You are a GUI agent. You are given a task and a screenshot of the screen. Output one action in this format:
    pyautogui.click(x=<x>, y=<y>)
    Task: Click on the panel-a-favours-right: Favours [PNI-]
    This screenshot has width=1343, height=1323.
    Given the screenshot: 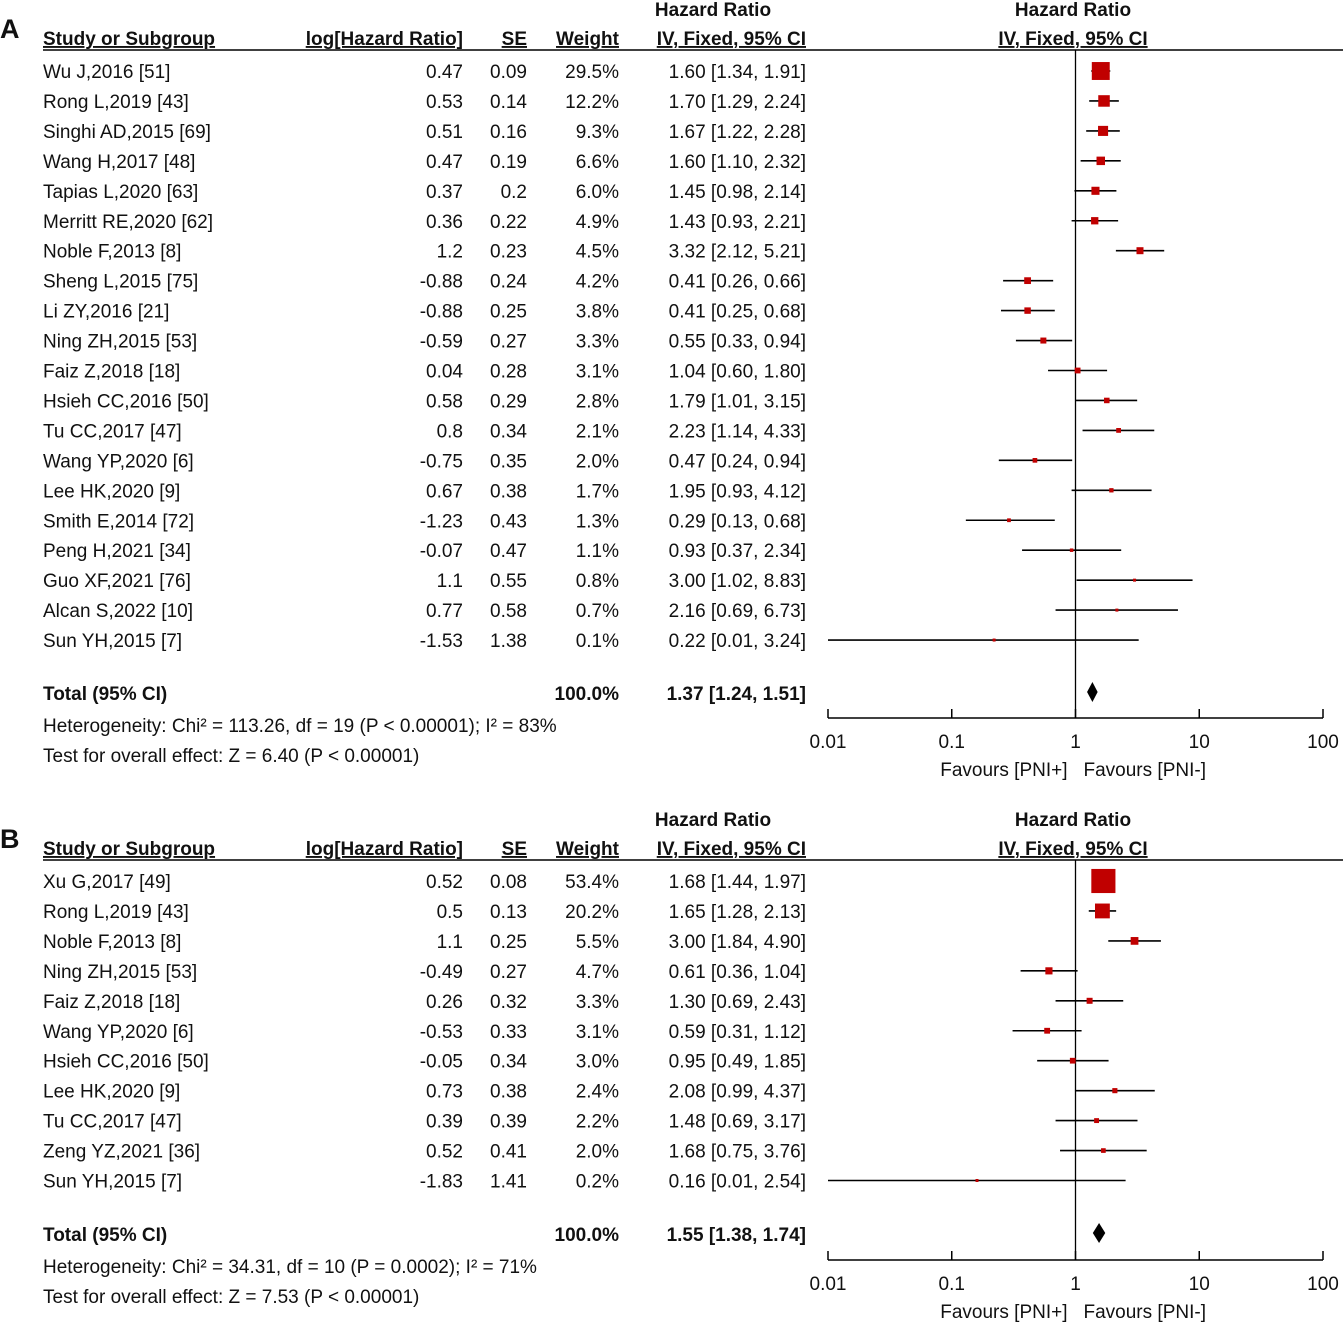 What is the action you would take?
    pyautogui.click(x=1145, y=770)
    